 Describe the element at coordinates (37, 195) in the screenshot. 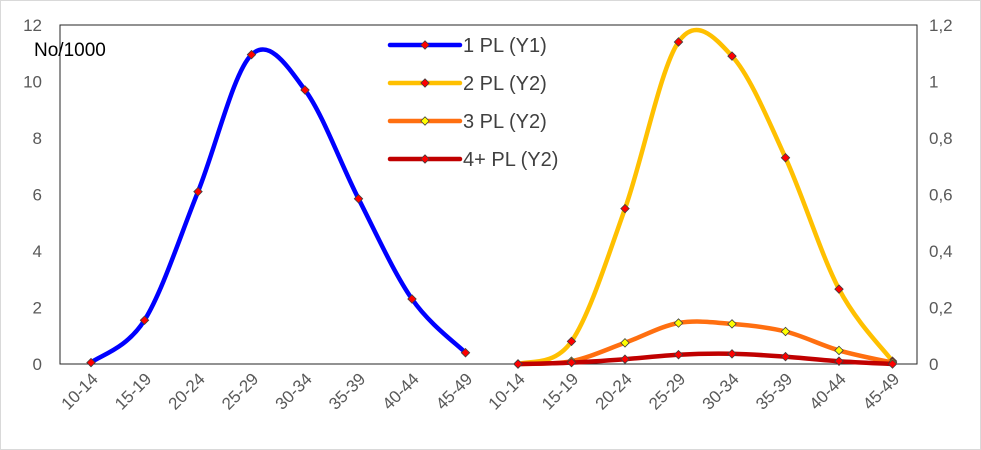

I see `y1-tick-label: 6` at that location.